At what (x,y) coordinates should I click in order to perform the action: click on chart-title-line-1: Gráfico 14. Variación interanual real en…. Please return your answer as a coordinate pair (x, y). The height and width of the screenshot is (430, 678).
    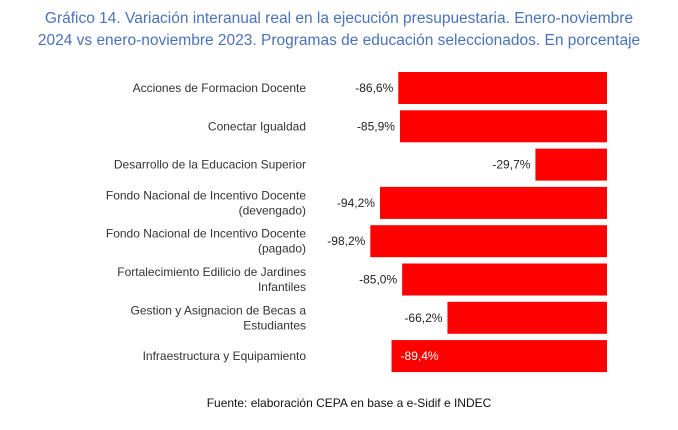
    Looking at the image, I should click on (339, 18).